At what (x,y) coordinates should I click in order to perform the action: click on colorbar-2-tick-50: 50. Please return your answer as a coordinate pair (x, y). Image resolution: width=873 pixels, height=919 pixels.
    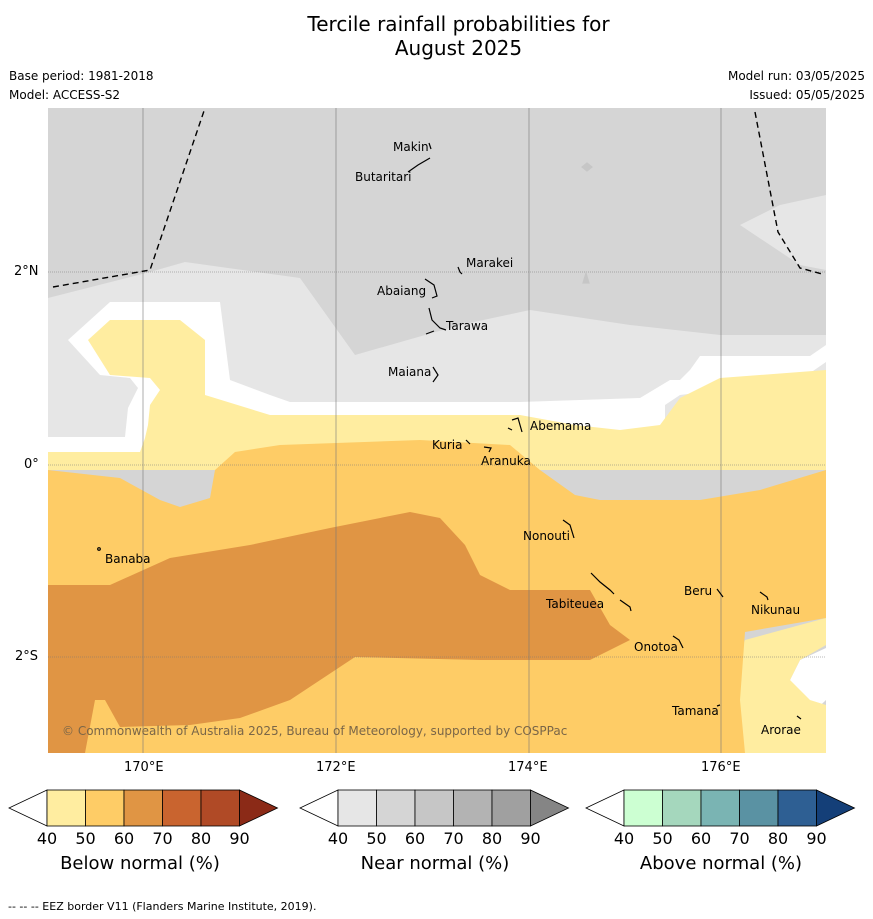
    Looking at the image, I should click on (662, 838).